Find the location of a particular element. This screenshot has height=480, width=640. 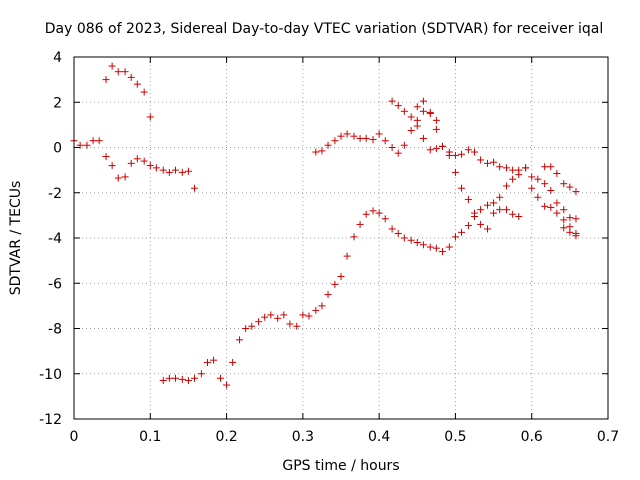

x-tick-label: 0.1 is located at coordinates (150, 437).